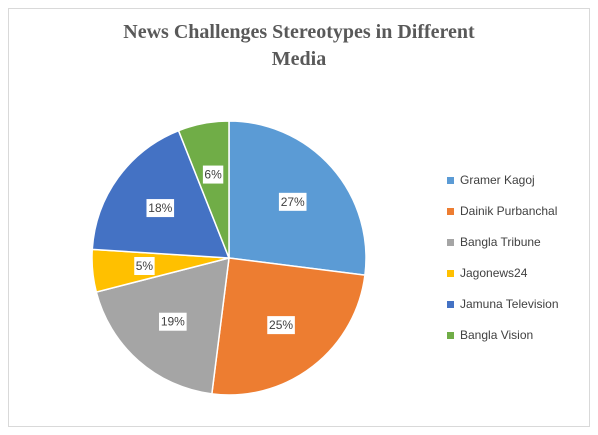  What do you see at coordinates (509, 211) in the screenshot?
I see `legend-label: Dainik Purbanchal` at bounding box center [509, 211].